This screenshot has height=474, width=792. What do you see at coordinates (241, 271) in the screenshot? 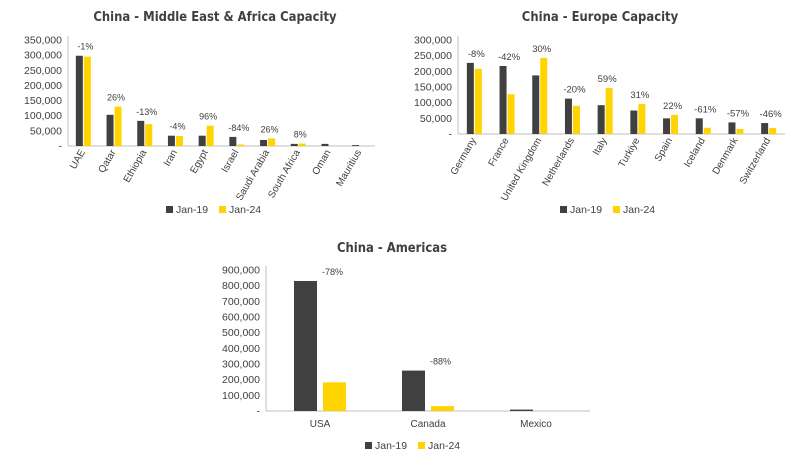
I see `y-tick-label: 900,000` at bounding box center [241, 271].